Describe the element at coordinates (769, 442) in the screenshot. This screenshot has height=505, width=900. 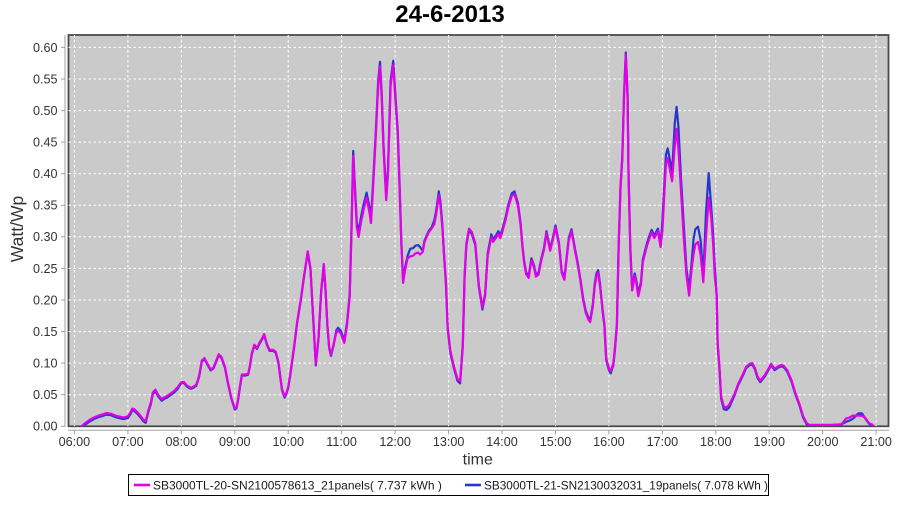
I see `svg-text: 19:00` at that location.